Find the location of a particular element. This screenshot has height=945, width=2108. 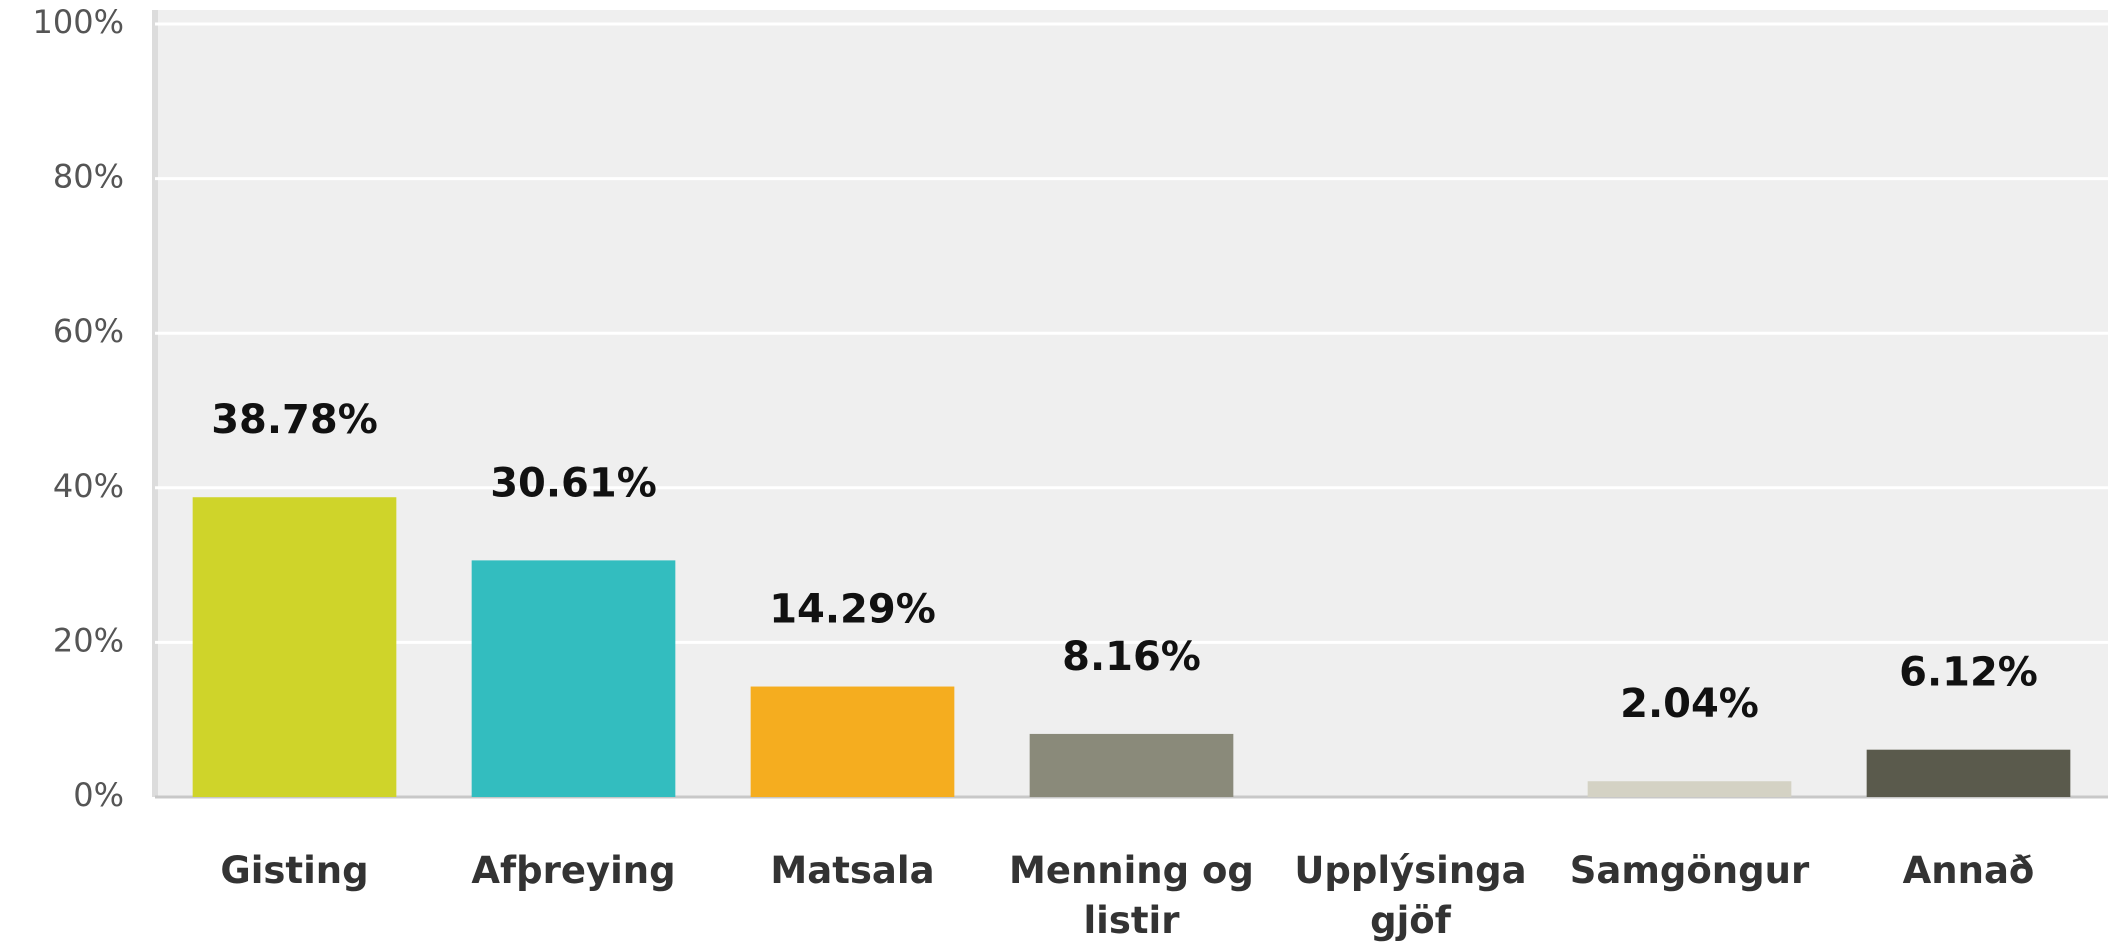

value-label: 8.16% is located at coordinates (1131, 657).